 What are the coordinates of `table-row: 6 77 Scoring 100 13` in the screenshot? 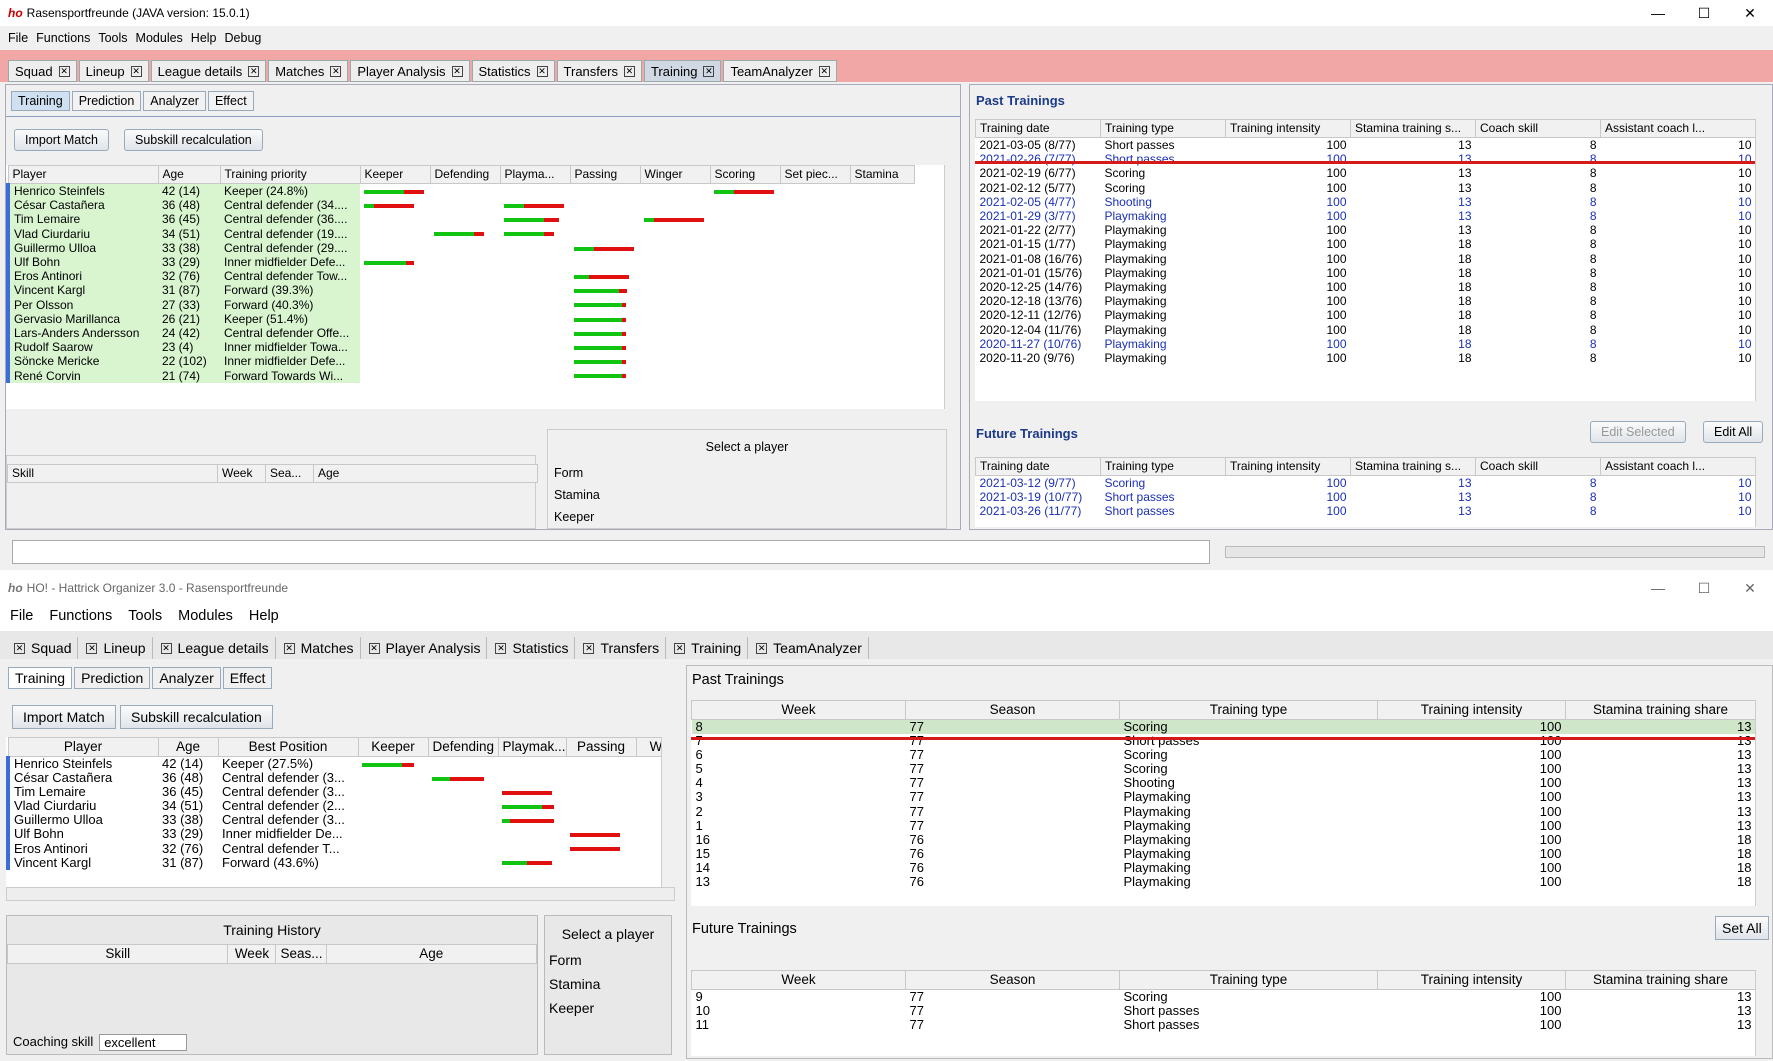 It's located at (1224, 755).